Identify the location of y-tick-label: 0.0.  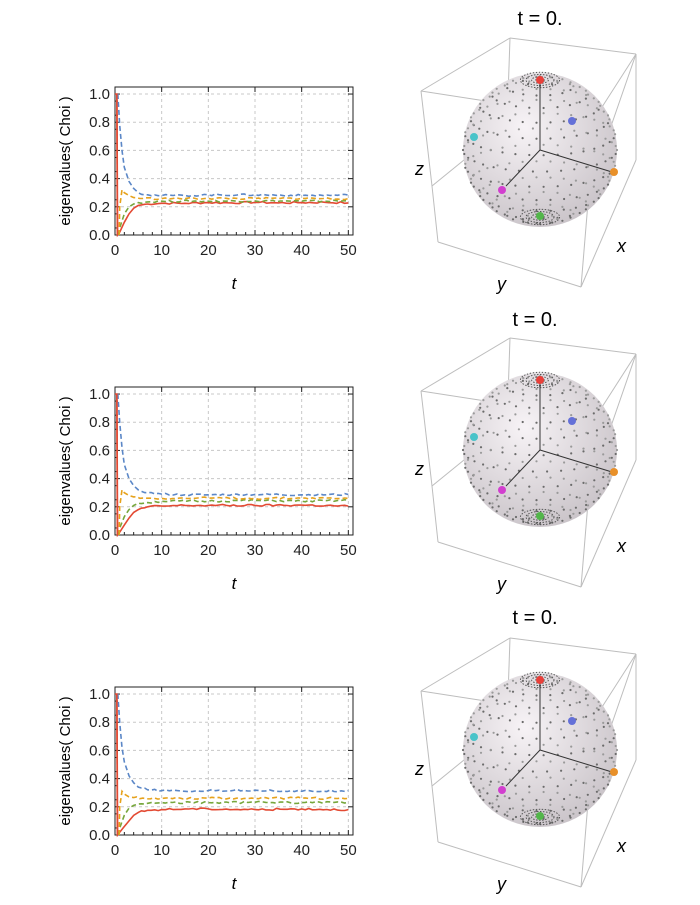
(99, 535).